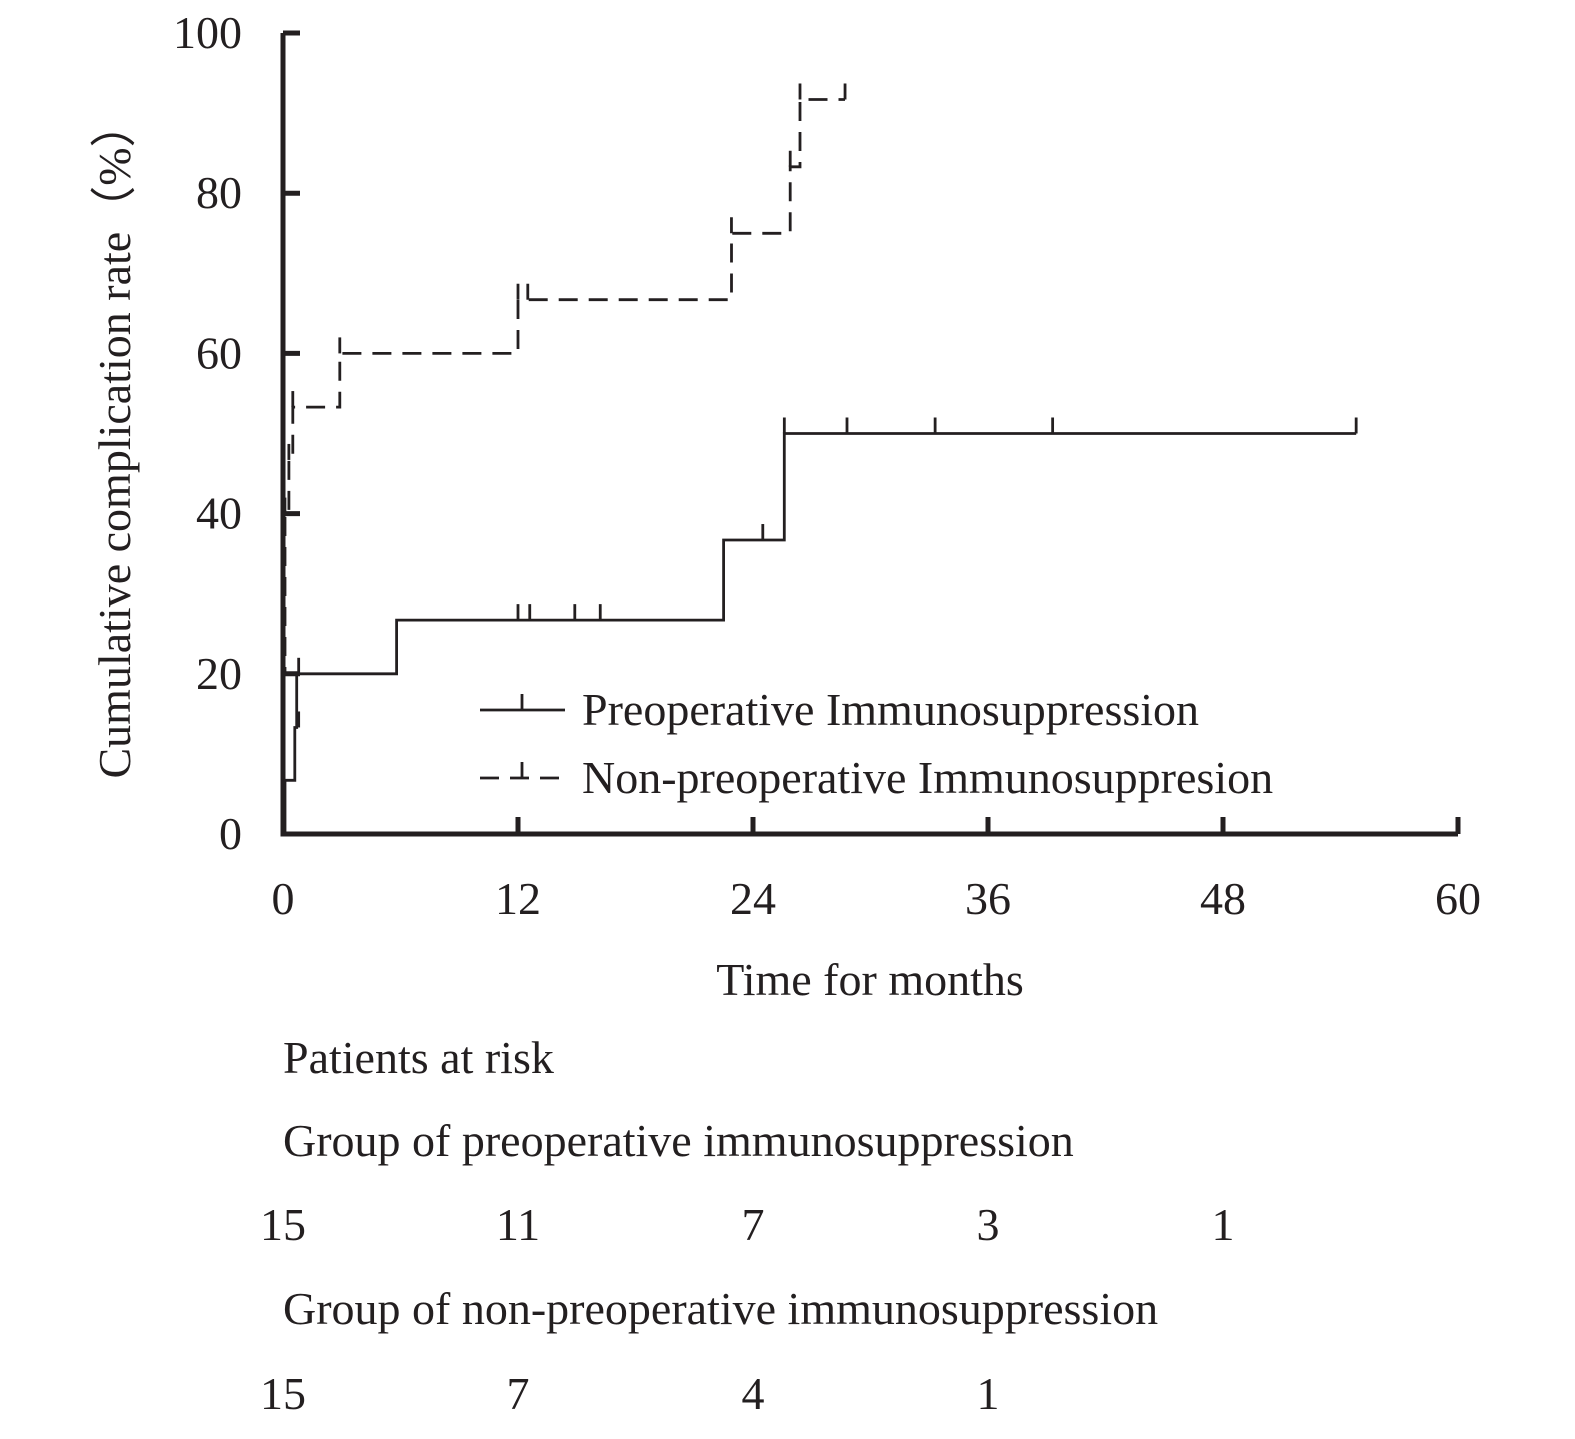 The height and width of the screenshot is (1439, 1575). Describe the element at coordinates (207, 32) in the screenshot. I see `y-tick-label: 100` at that location.